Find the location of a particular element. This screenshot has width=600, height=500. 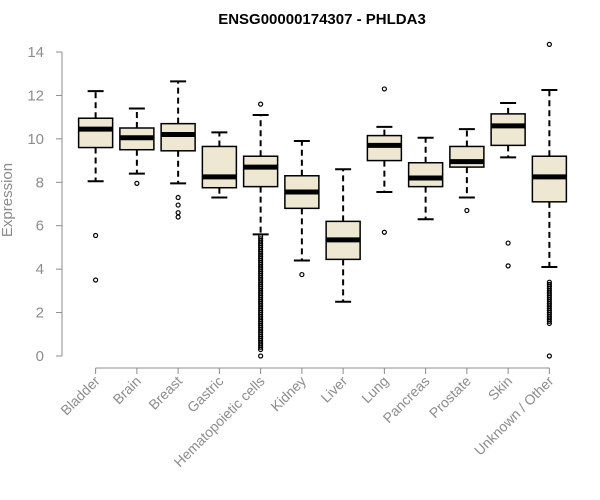

y-tick-label: 8 is located at coordinates (40, 182).